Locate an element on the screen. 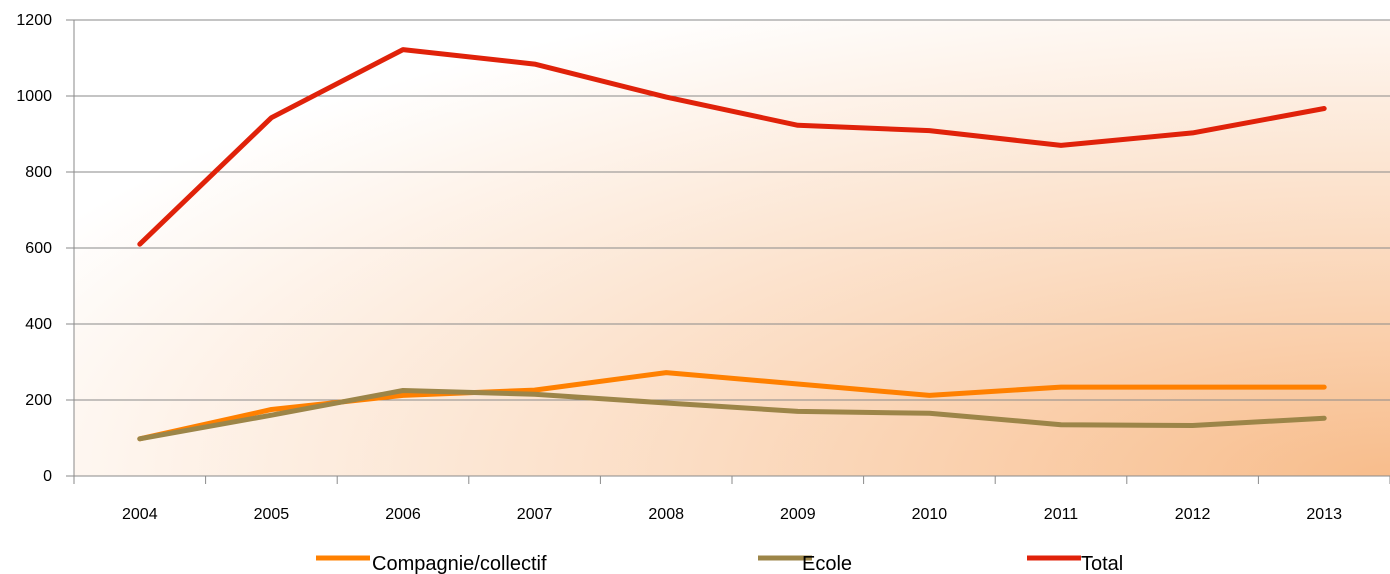  x-tick-label: 2008 is located at coordinates (666, 514).